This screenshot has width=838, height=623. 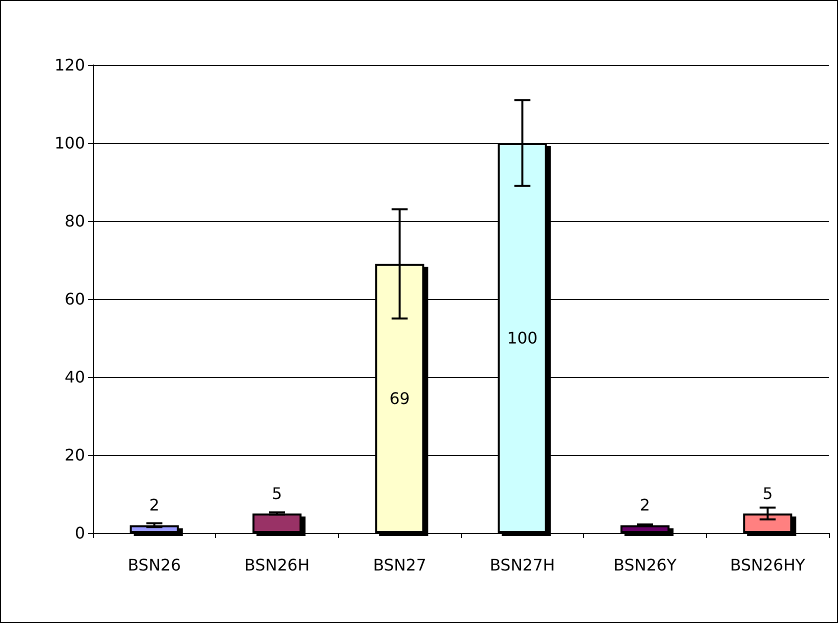 What do you see at coordinates (277, 565) in the screenshot?
I see `x-tick-label: BSN26H` at bounding box center [277, 565].